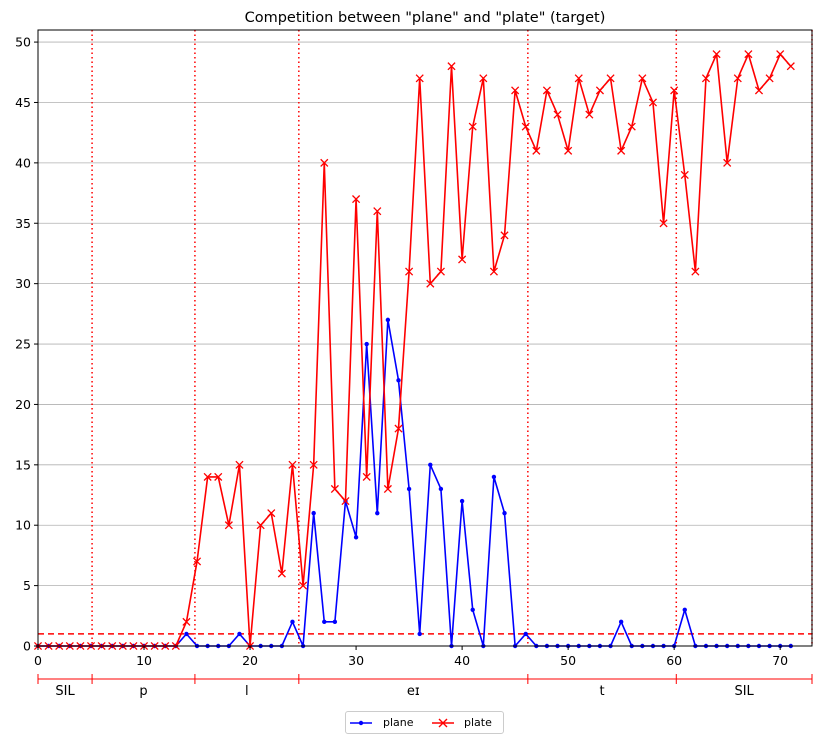 The height and width of the screenshot is (745, 825). I want to click on legend-plane-marker, so click(361, 723).